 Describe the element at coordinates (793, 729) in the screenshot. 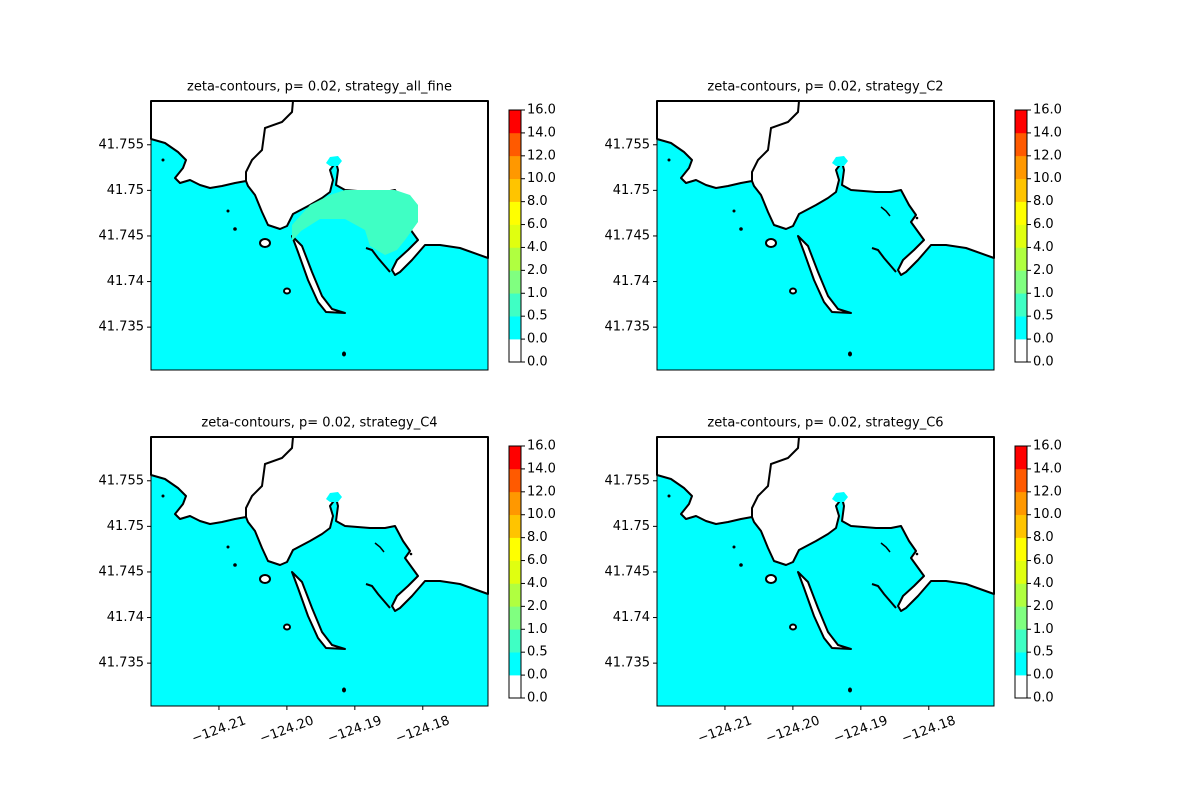

I see `x-tick-label: −124.20` at that location.